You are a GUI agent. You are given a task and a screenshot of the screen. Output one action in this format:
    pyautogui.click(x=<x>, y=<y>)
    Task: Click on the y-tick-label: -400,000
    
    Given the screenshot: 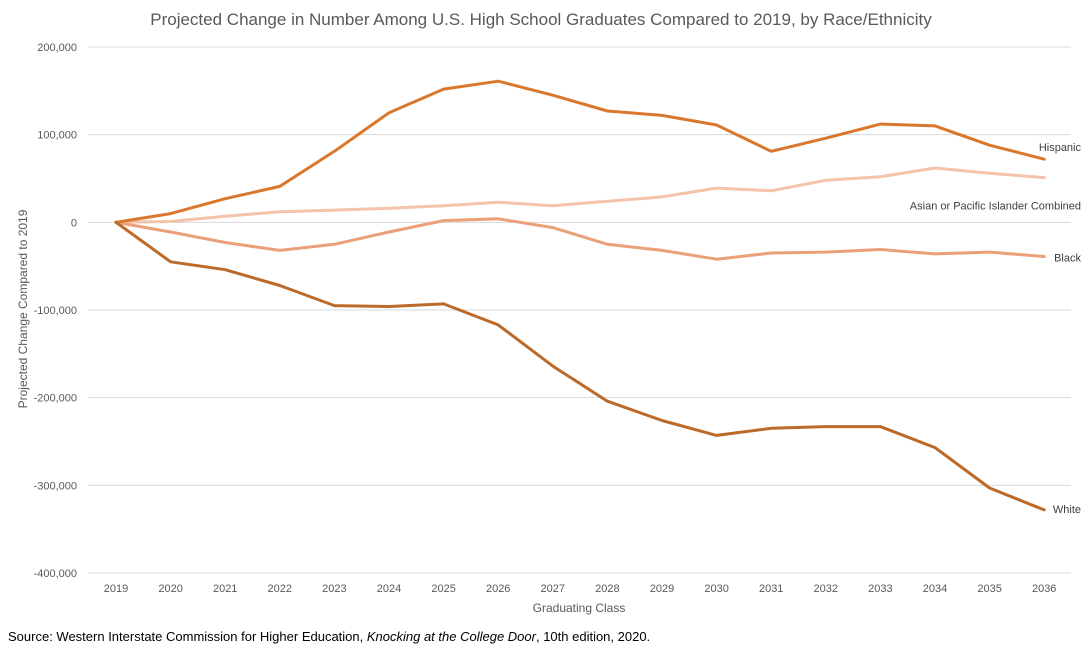 What is the action you would take?
    pyautogui.click(x=55, y=574)
    